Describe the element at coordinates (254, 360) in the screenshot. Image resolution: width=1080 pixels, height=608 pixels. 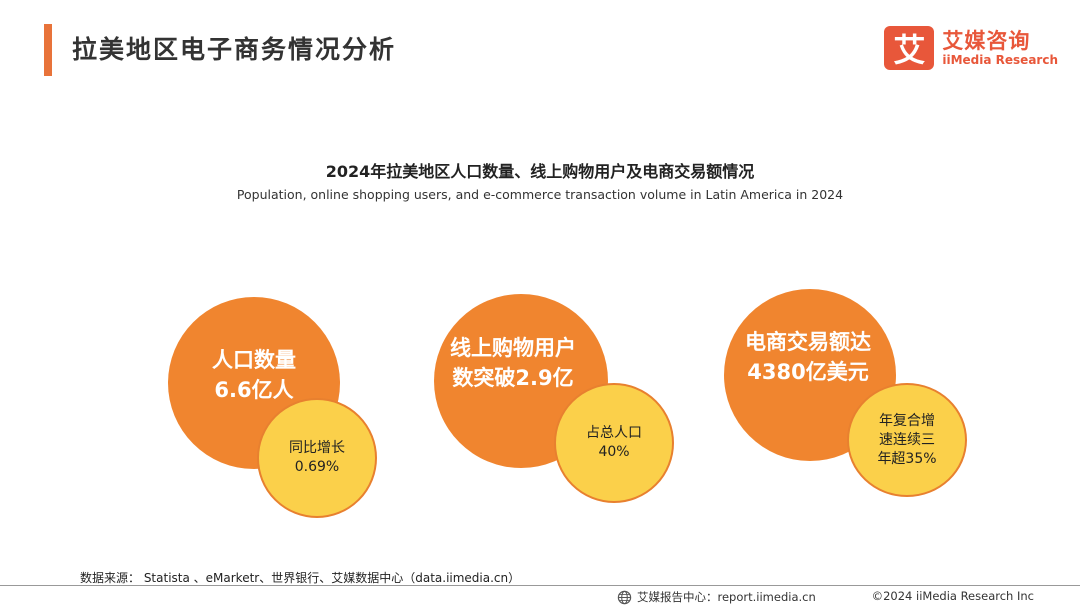
I see `population-label: 人口数量` at that location.